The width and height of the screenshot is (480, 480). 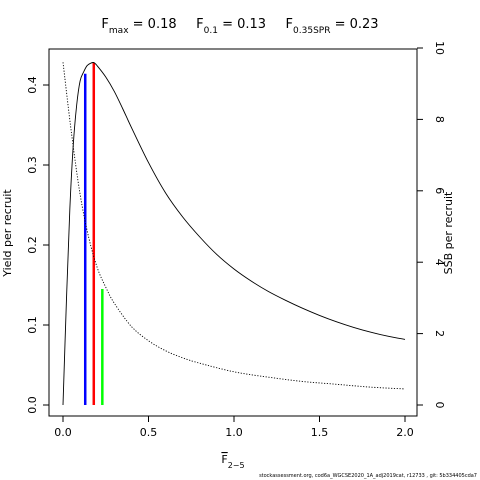 I want to click on x-axis: 0.0 0.5 1.0 1.5 2.0, so click(x=234, y=427).